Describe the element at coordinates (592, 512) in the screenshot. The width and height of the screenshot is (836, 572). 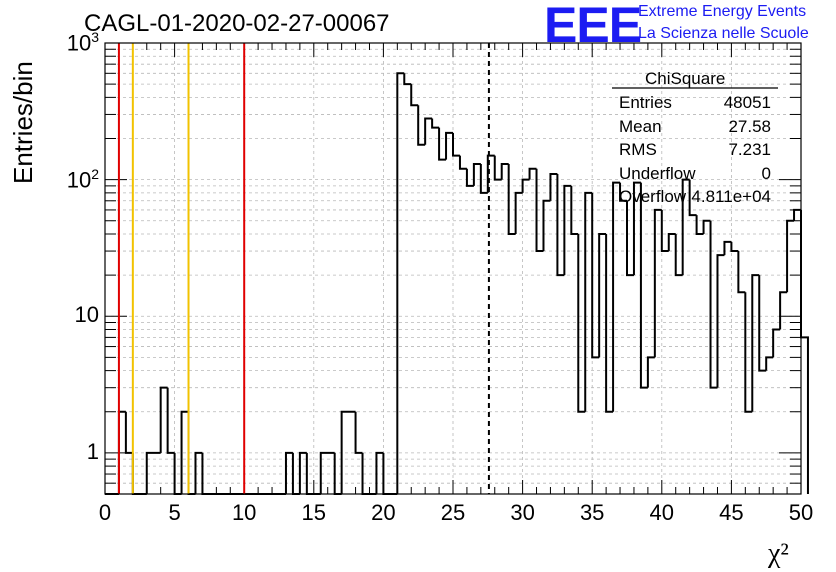
I see `x-tick-label: 35` at that location.